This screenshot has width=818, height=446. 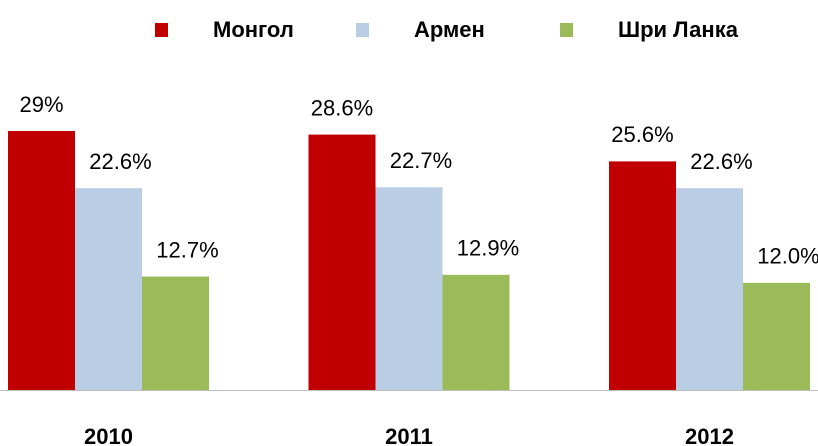 I want to click on x-tick-label: 2010, so click(x=108, y=435).